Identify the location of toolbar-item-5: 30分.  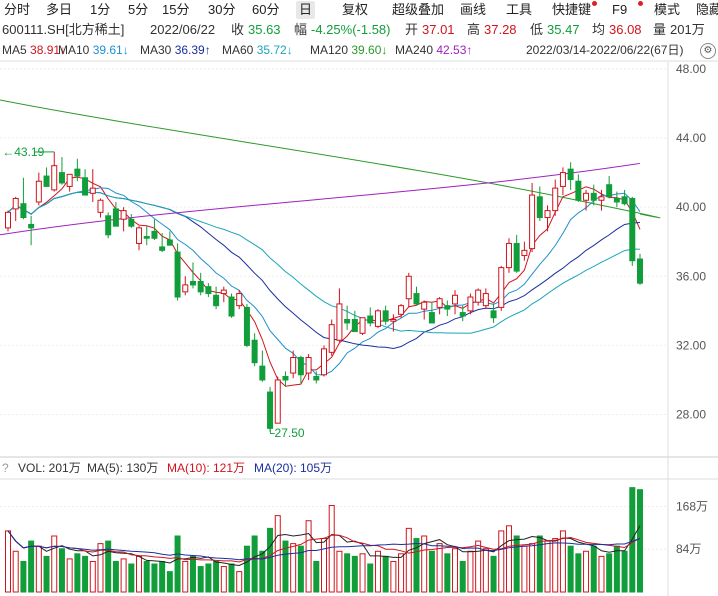
(222, 9).